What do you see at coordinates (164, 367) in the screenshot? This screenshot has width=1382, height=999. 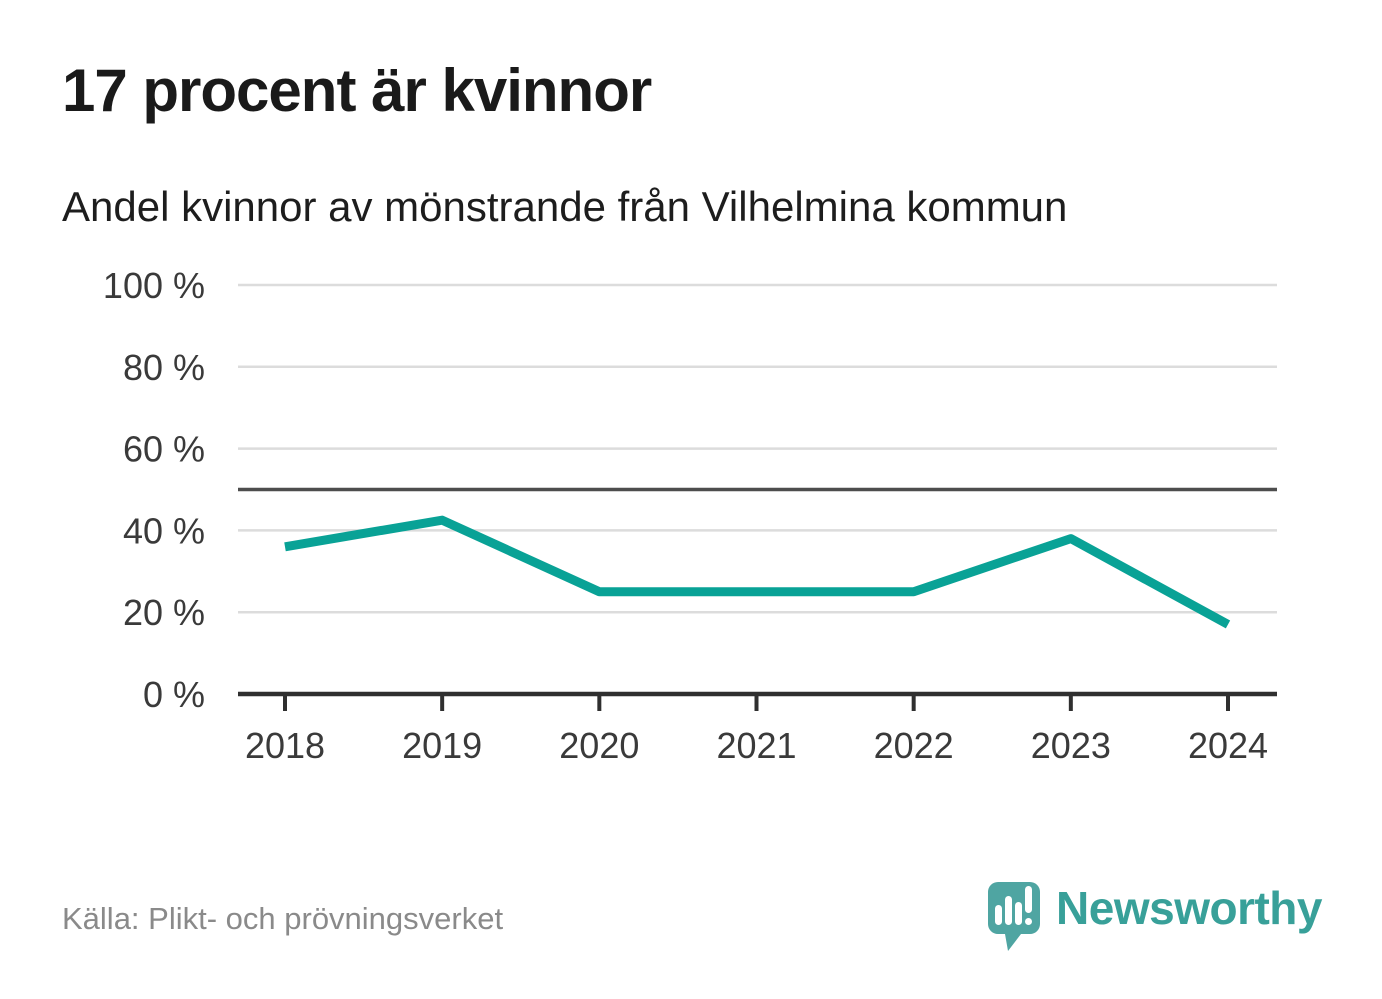 I see `y-axis-tick-label: 80 %` at bounding box center [164, 367].